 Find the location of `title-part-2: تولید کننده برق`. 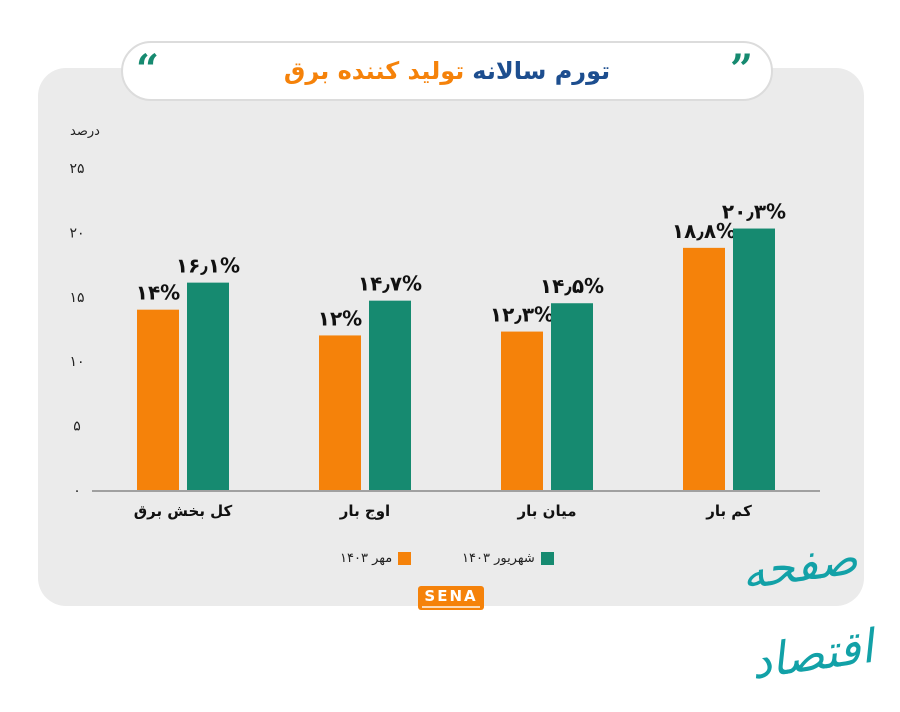

title-part-2: تولید کننده برق is located at coordinates (374, 71).